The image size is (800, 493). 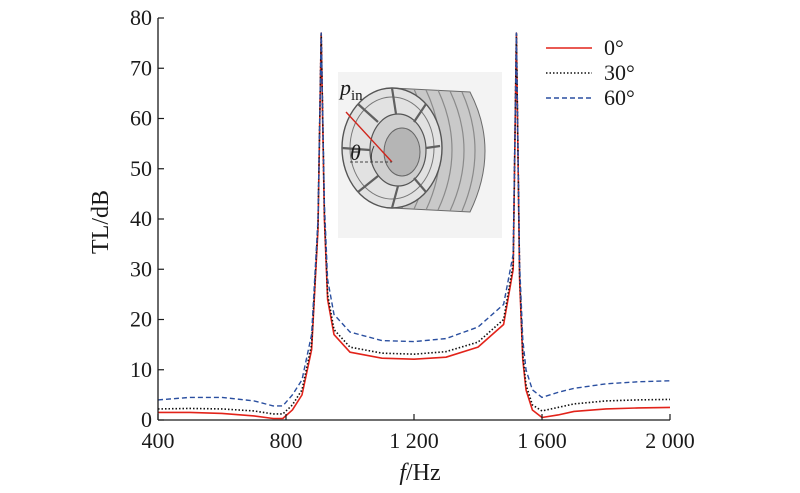 I want to click on x-tick-label: 2 000, so click(x=670, y=440).